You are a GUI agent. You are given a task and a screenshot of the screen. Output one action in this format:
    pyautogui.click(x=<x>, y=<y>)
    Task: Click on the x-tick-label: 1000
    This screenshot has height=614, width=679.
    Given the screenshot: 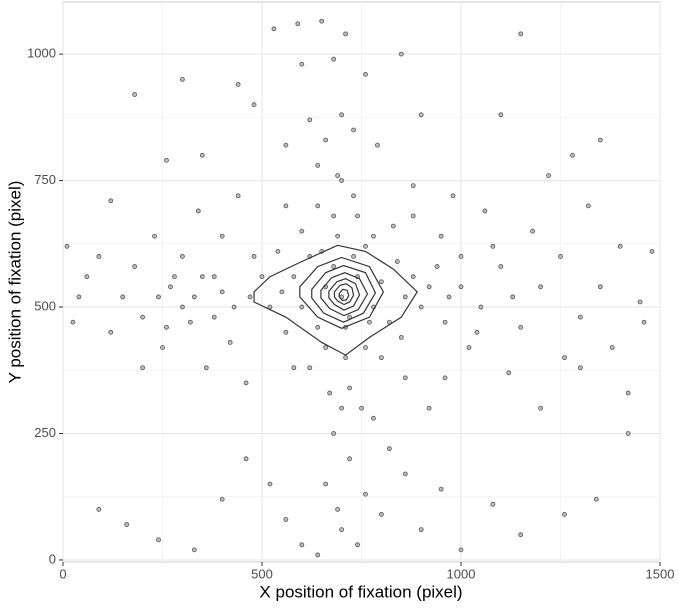 What is the action you would take?
    pyautogui.click(x=461, y=573)
    